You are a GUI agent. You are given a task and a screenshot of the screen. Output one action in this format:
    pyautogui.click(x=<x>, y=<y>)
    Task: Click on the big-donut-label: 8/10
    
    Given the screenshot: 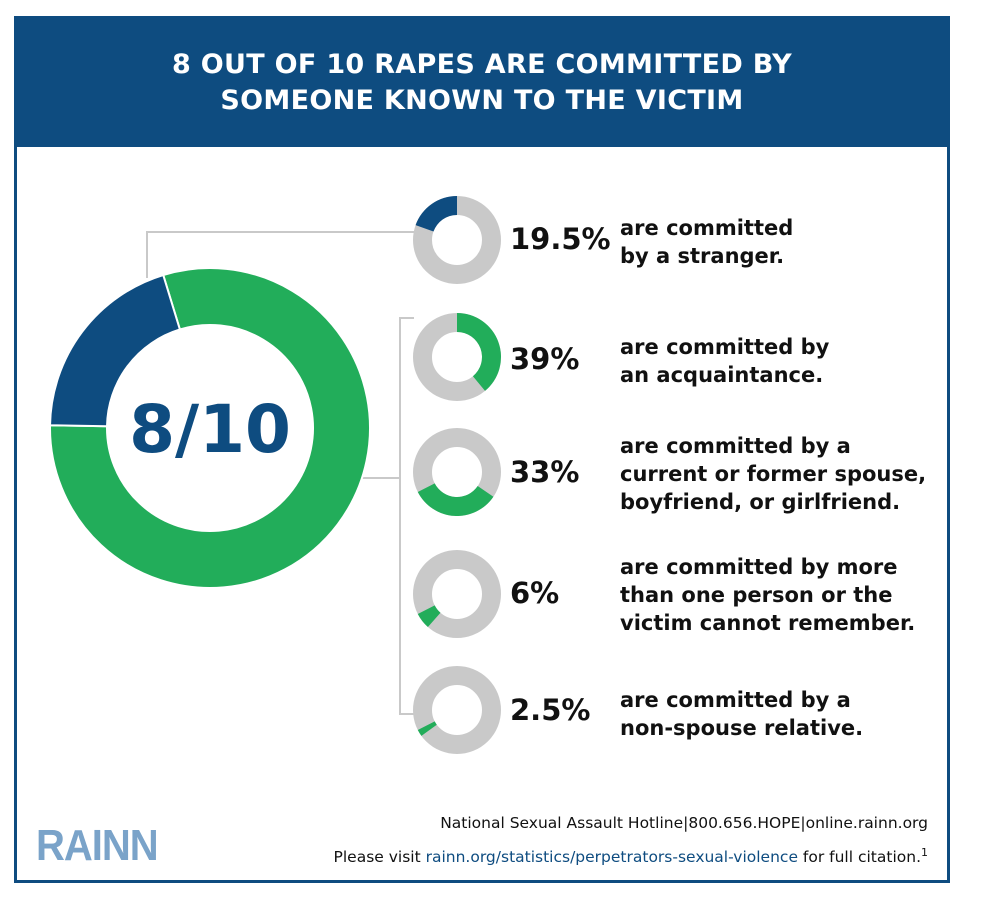 What is the action you would take?
    pyautogui.click(x=210, y=429)
    